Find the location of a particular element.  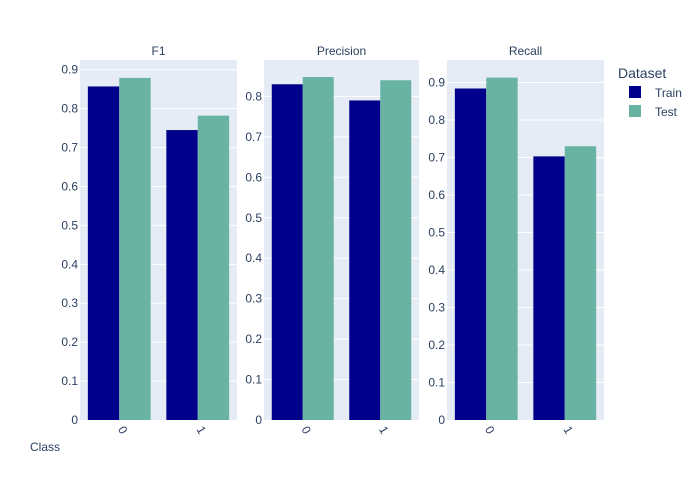

panel-title: F1 is located at coordinates (158, 51).